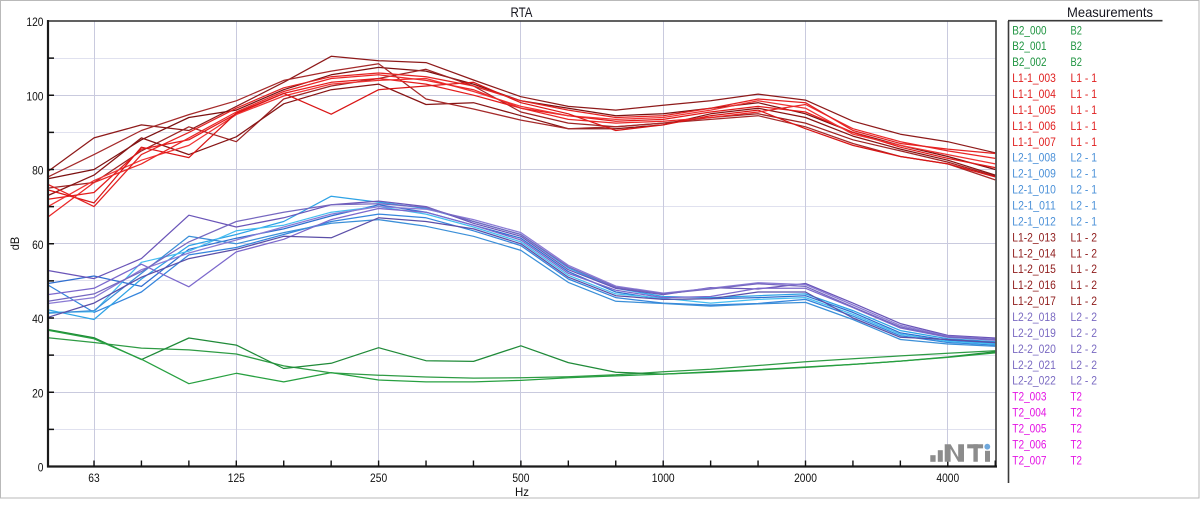 The image size is (1200, 505). Describe the element at coordinates (1029, 397) in the screenshot. I see `svg-text: T2_003` at that location.